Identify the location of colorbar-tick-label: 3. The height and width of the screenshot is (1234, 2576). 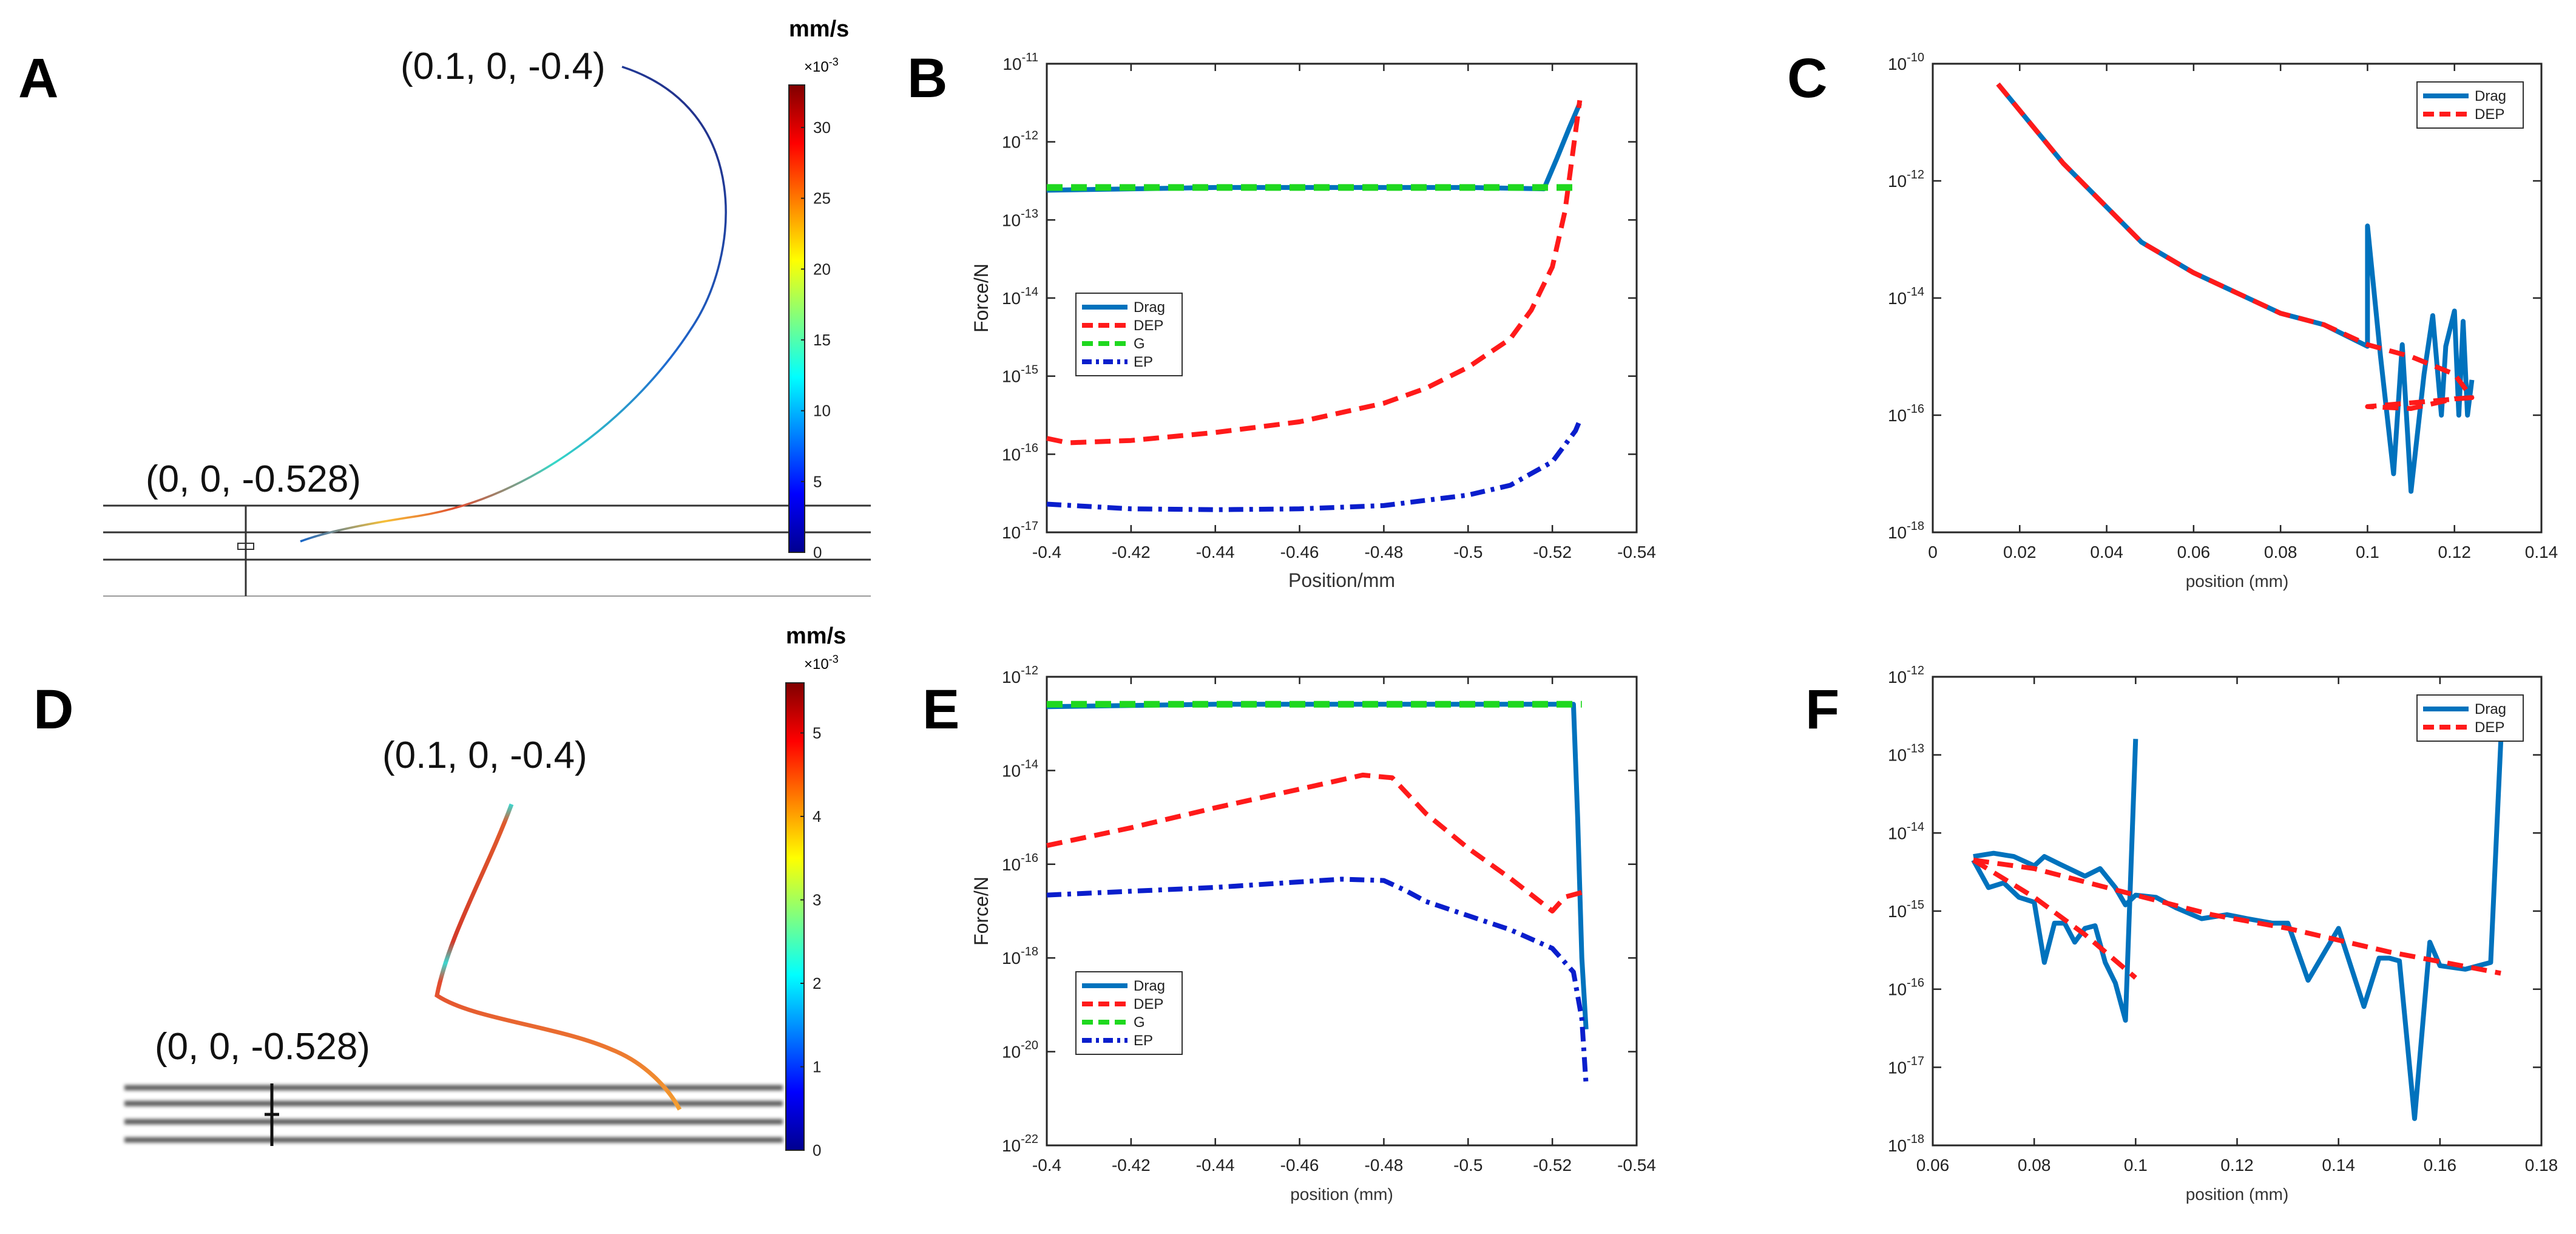
(817, 900).